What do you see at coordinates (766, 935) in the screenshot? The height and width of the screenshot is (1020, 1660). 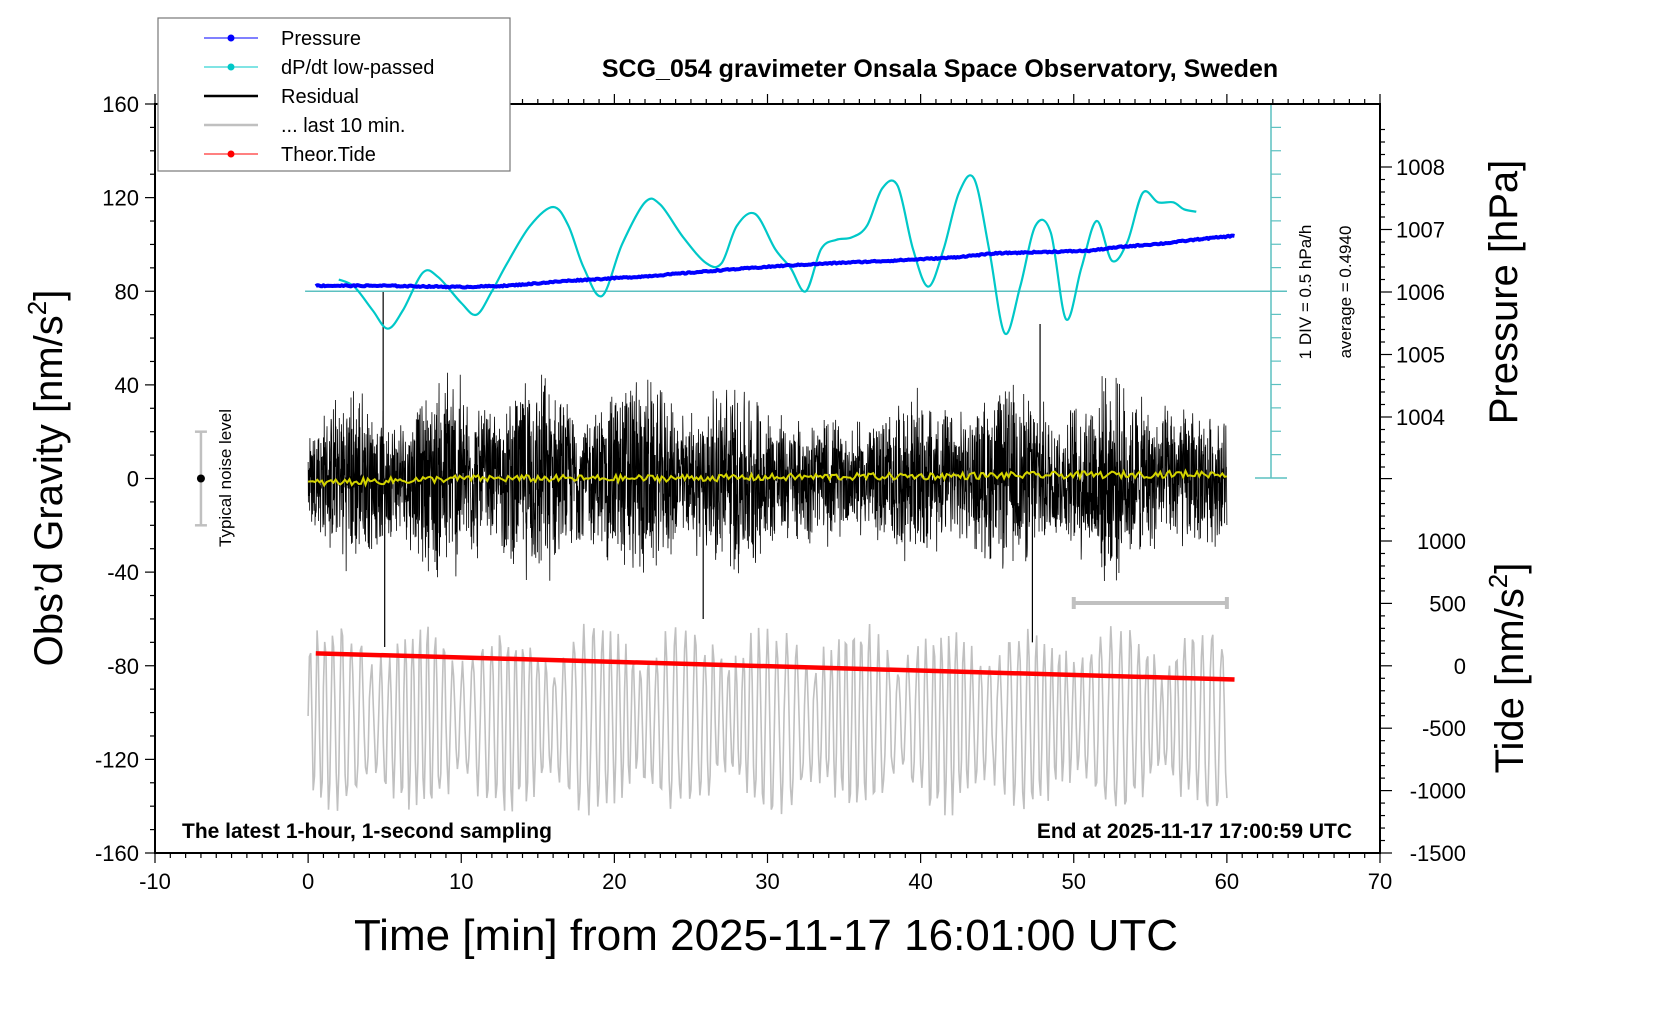 I see `x-axis-label: Time [min] from 2025-11-17 16:01:00 UTC` at bounding box center [766, 935].